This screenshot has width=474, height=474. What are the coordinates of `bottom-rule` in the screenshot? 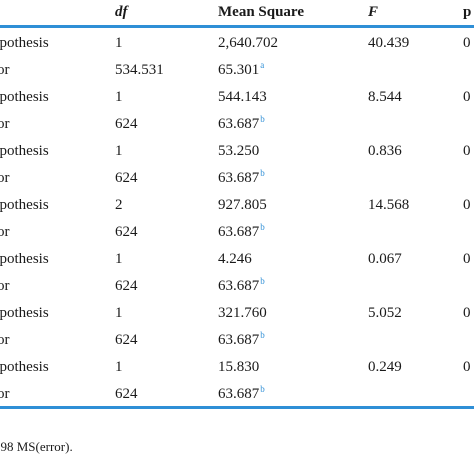 It's located at (237, 407).